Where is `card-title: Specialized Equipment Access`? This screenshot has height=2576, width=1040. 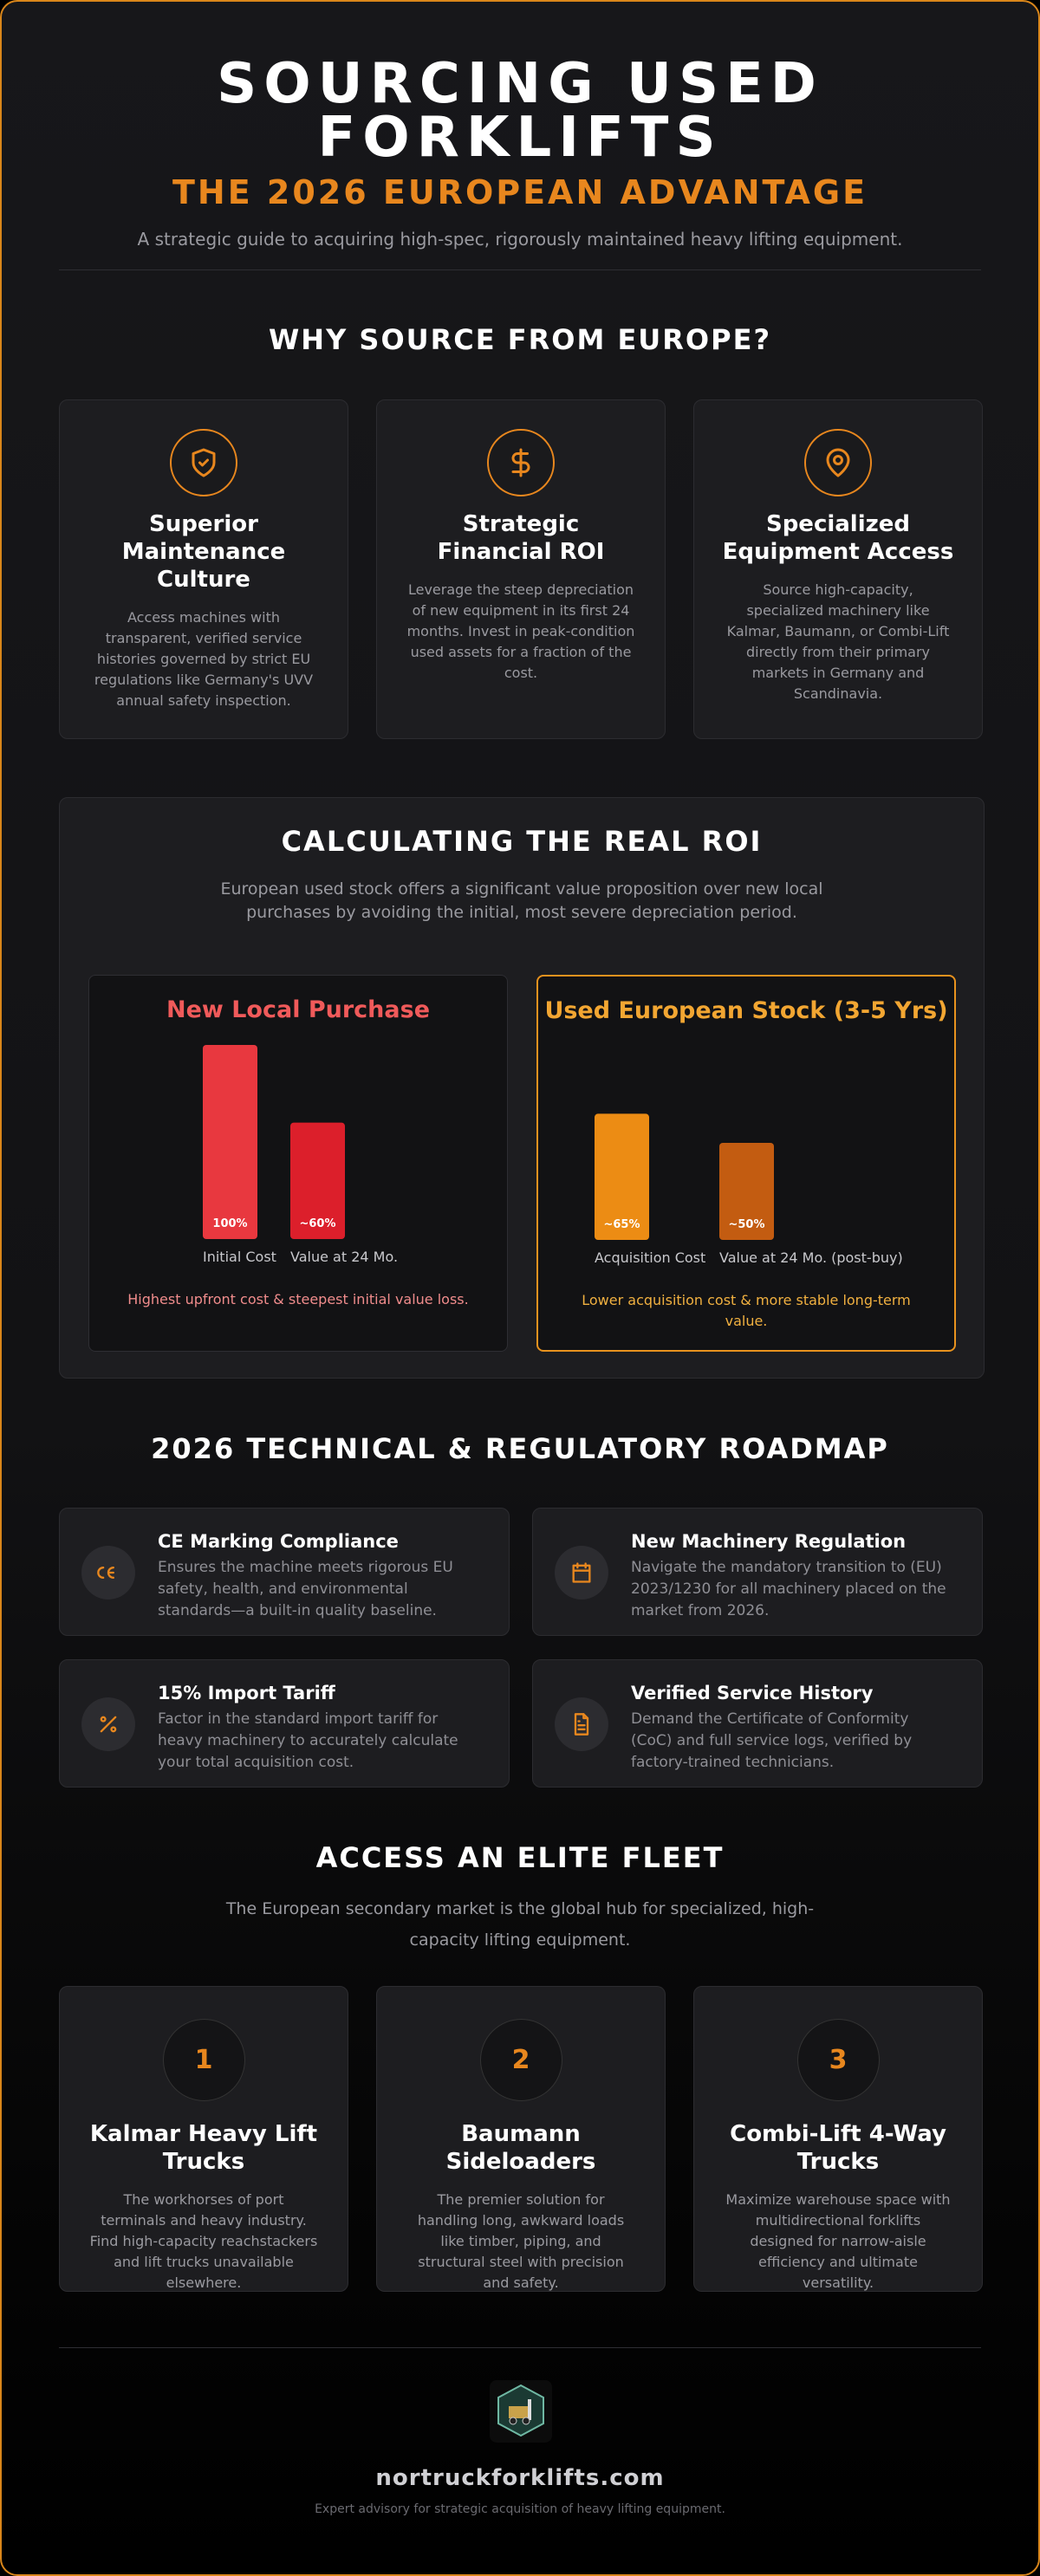
card-title: Specialized Equipment Access is located at coordinates (838, 538).